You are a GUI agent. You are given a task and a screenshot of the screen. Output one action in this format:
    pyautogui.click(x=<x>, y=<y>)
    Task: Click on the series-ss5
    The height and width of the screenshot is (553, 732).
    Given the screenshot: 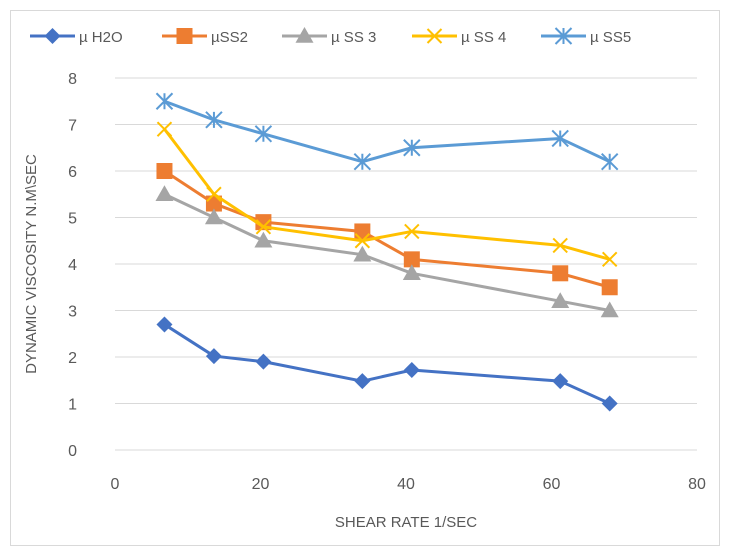 What is the action you would take?
    pyautogui.click(x=387, y=131)
    